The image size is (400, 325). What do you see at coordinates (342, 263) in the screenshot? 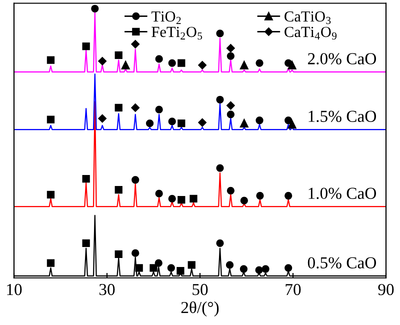
I see `series-label: 0.5% CaO` at bounding box center [342, 263].